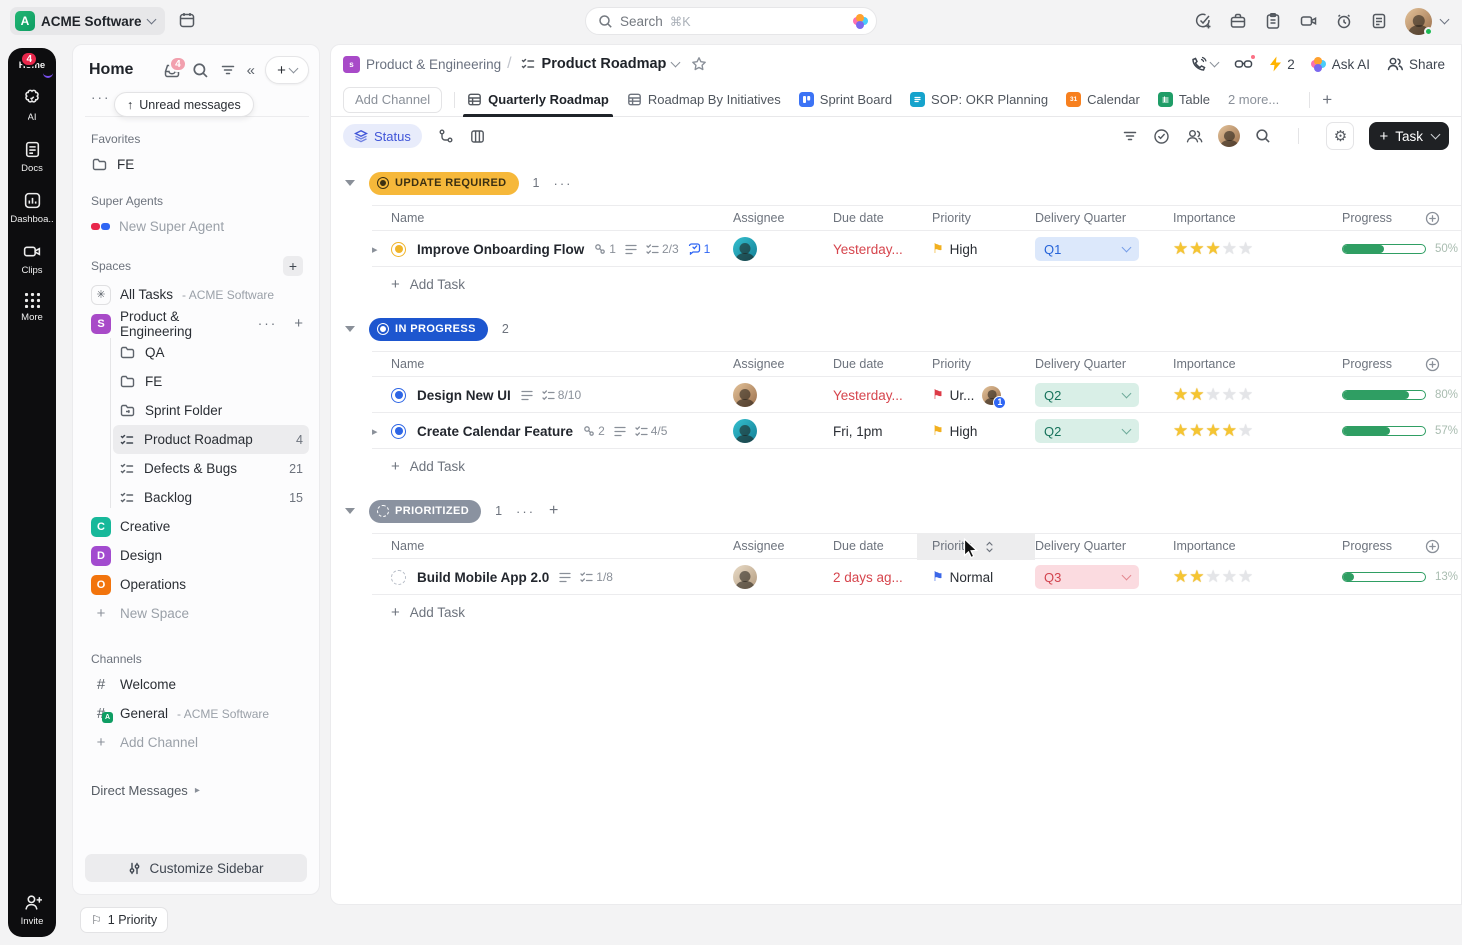 This screenshot has width=1462, height=945. Describe the element at coordinates (1080, 546) in the screenshot. I see `column-delivery-quarter: Delivery Quarter` at that location.